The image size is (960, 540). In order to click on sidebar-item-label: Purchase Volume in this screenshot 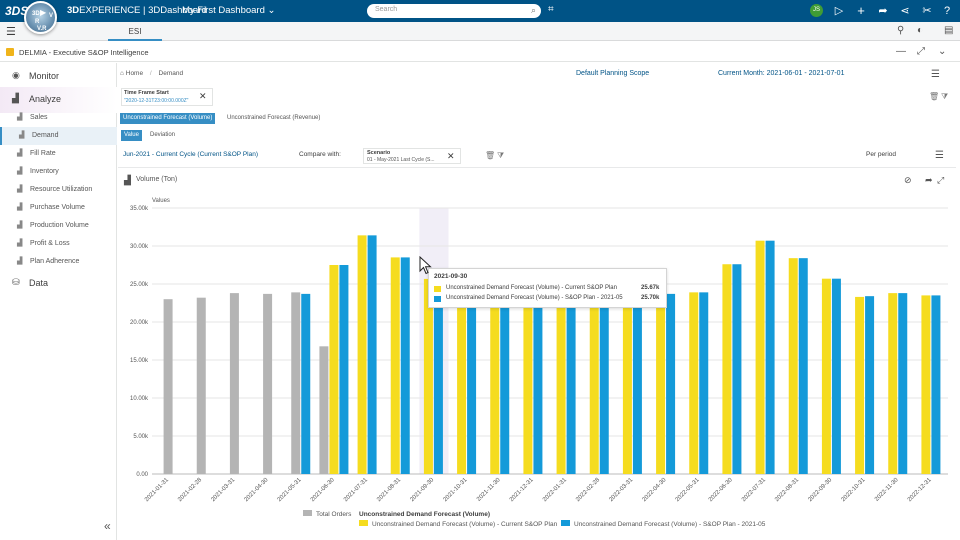, I will do `click(57, 207)`.